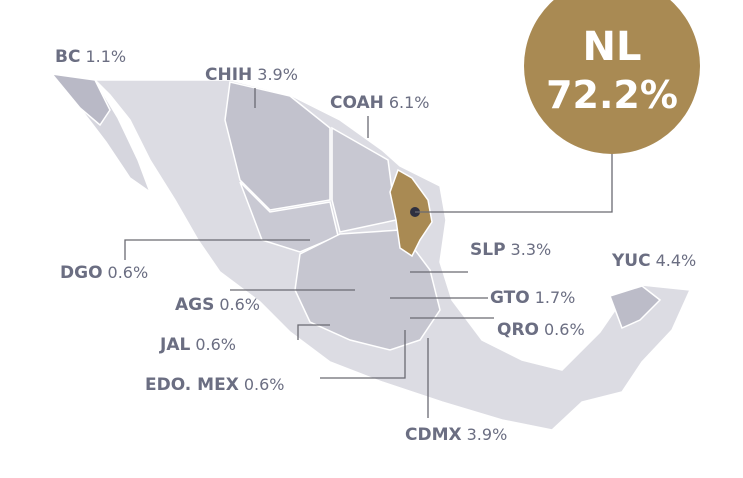 The width and height of the screenshot is (743, 478). Describe the element at coordinates (217, 305) in the screenshot. I see `state-label: AGS 0.6%` at that location.